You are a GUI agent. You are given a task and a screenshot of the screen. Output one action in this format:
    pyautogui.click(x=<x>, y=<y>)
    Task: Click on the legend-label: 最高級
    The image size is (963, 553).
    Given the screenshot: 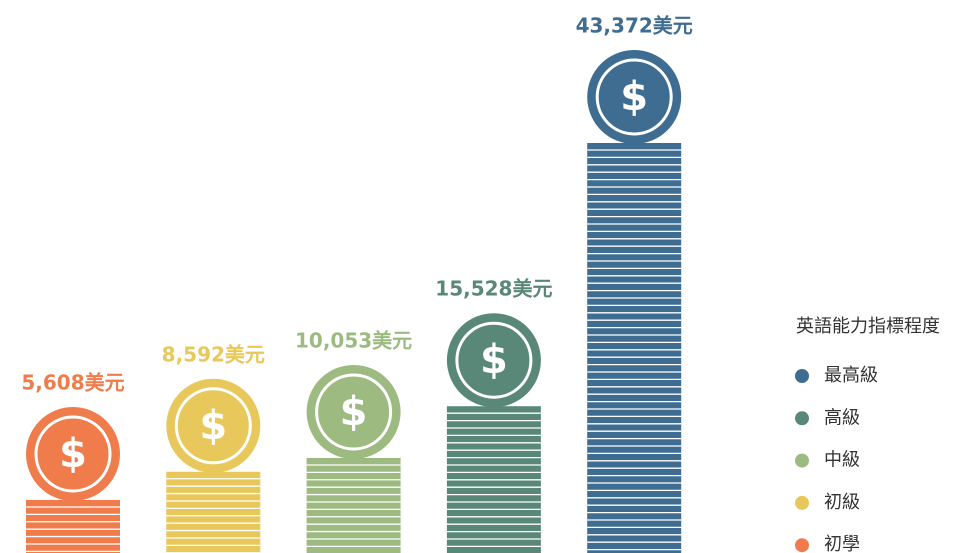 What is the action you would take?
    pyautogui.click(x=851, y=375)
    